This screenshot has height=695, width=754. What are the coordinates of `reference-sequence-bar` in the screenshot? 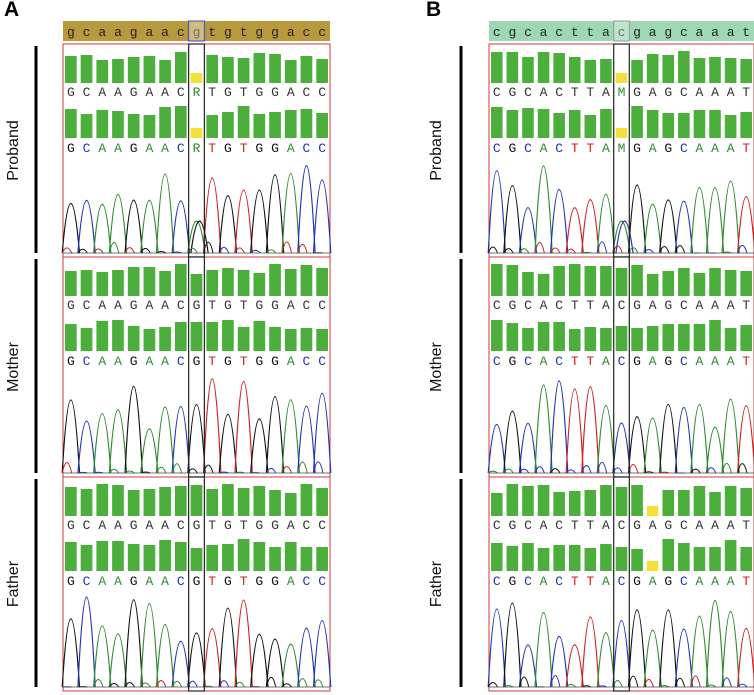 It's located at (196, 31).